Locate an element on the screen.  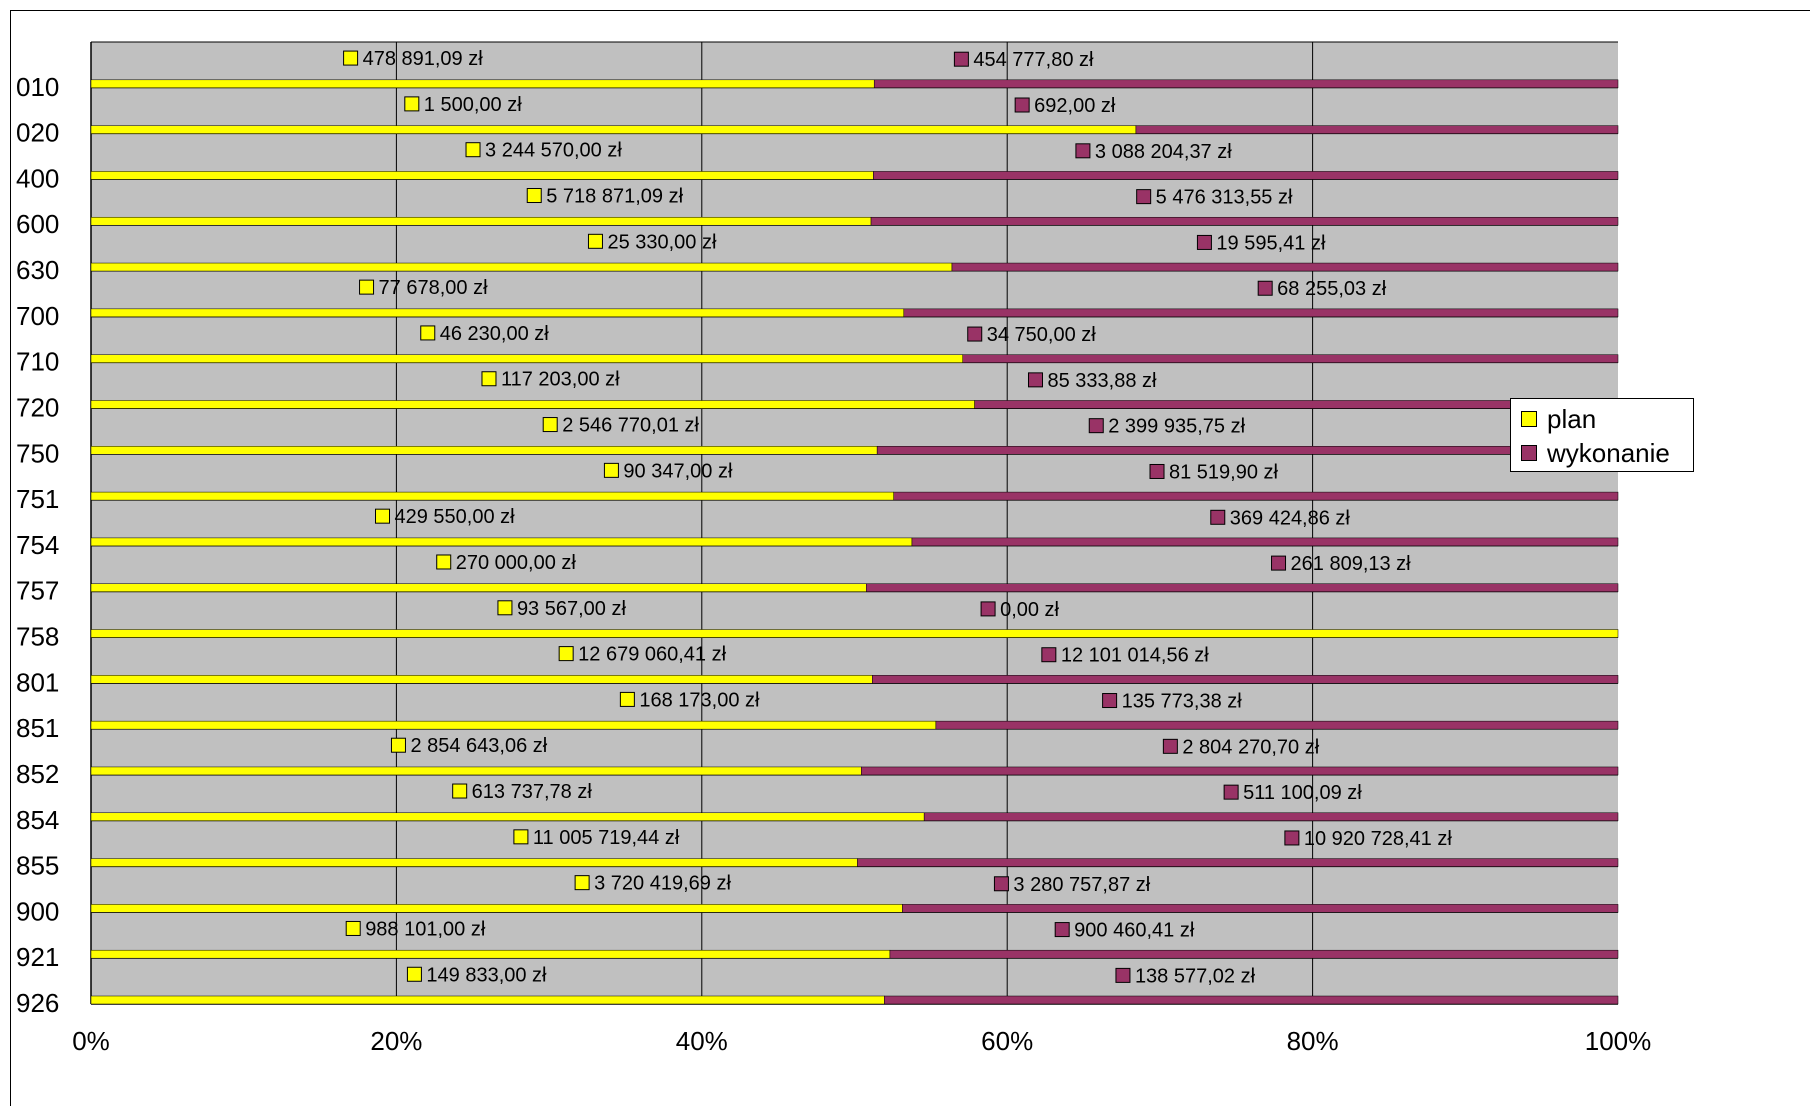
legend-label-wykonanie: wykonanie is located at coordinates (1608, 453).